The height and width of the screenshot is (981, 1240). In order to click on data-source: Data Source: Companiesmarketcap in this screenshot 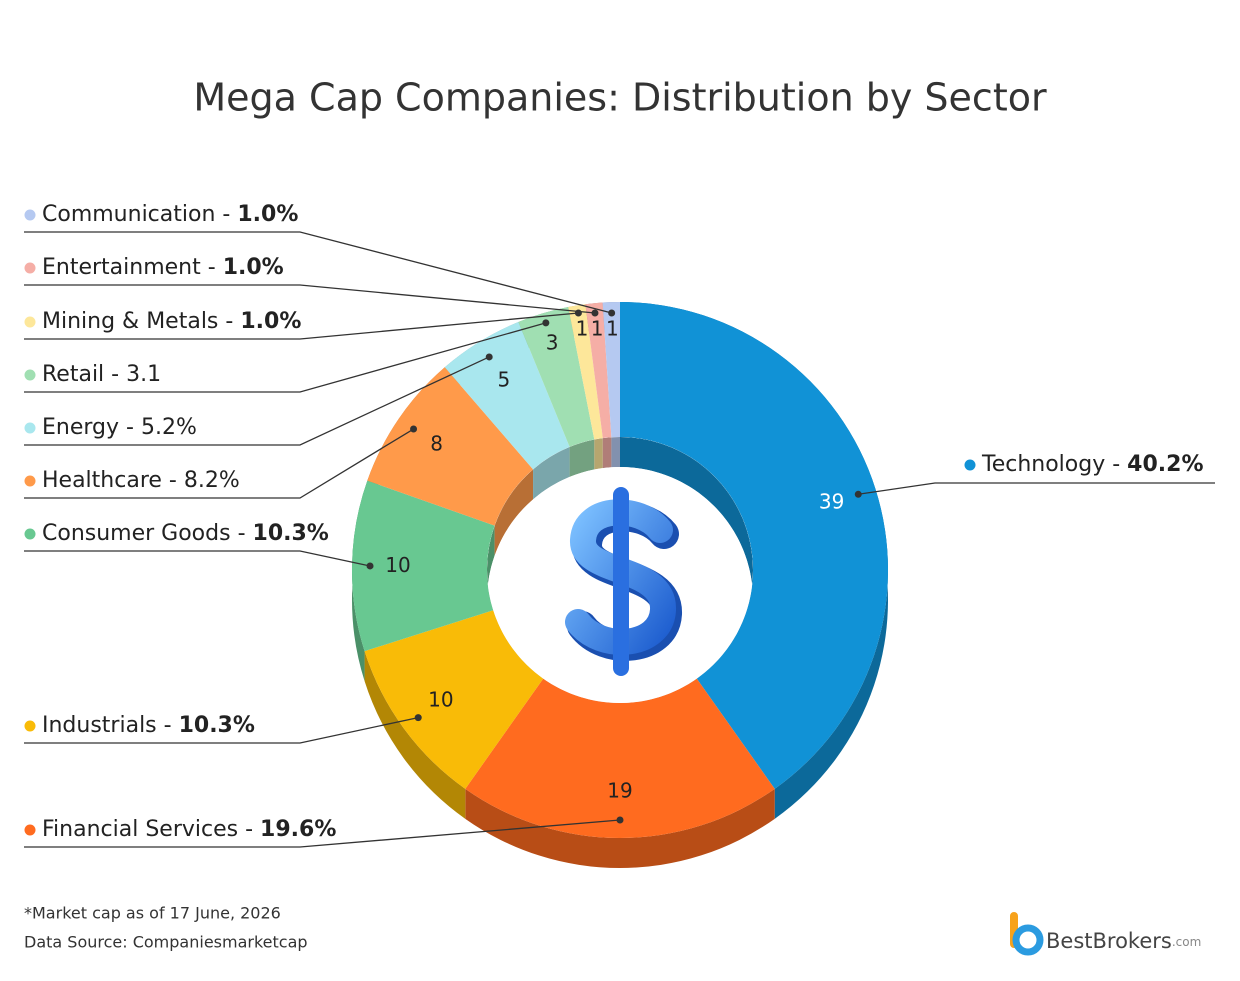, I will do `click(166, 942)`.